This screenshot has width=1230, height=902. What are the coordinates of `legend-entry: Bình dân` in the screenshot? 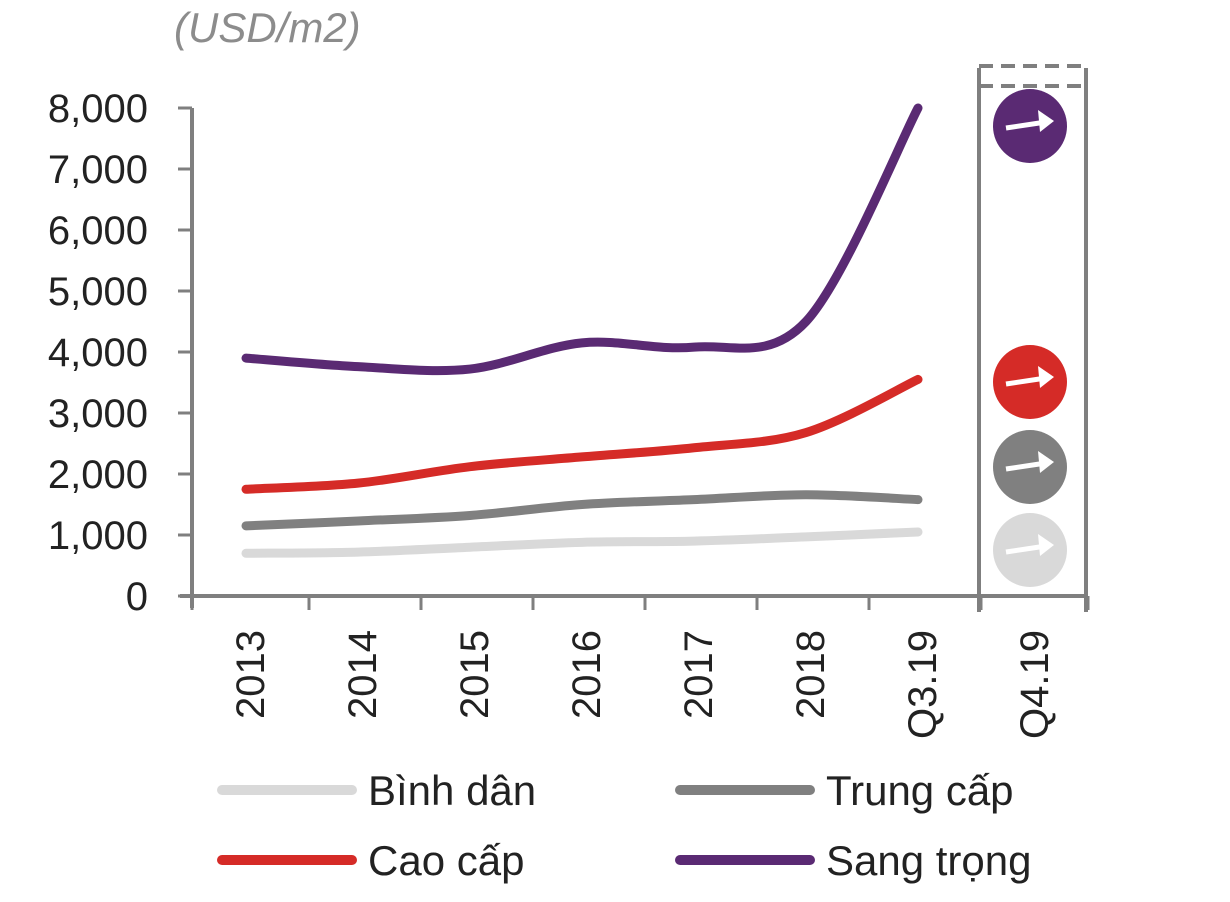 It's located at (376, 790).